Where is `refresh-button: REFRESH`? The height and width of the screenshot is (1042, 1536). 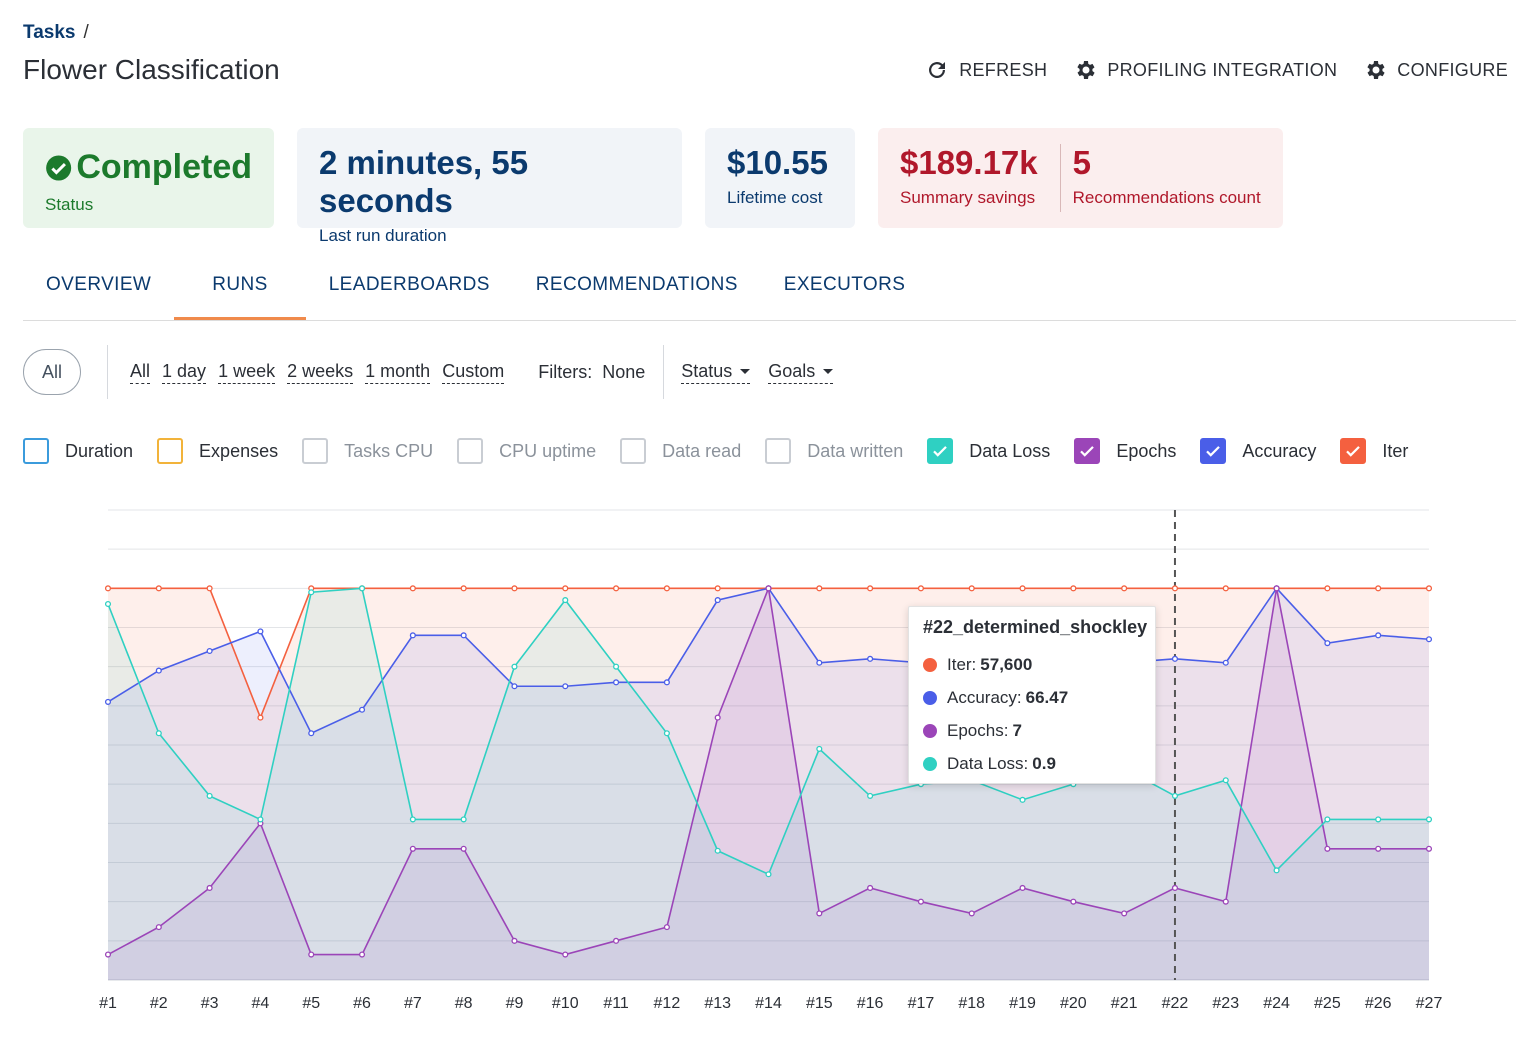 refresh-button: REFRESH is located at coordinates (986, 70).